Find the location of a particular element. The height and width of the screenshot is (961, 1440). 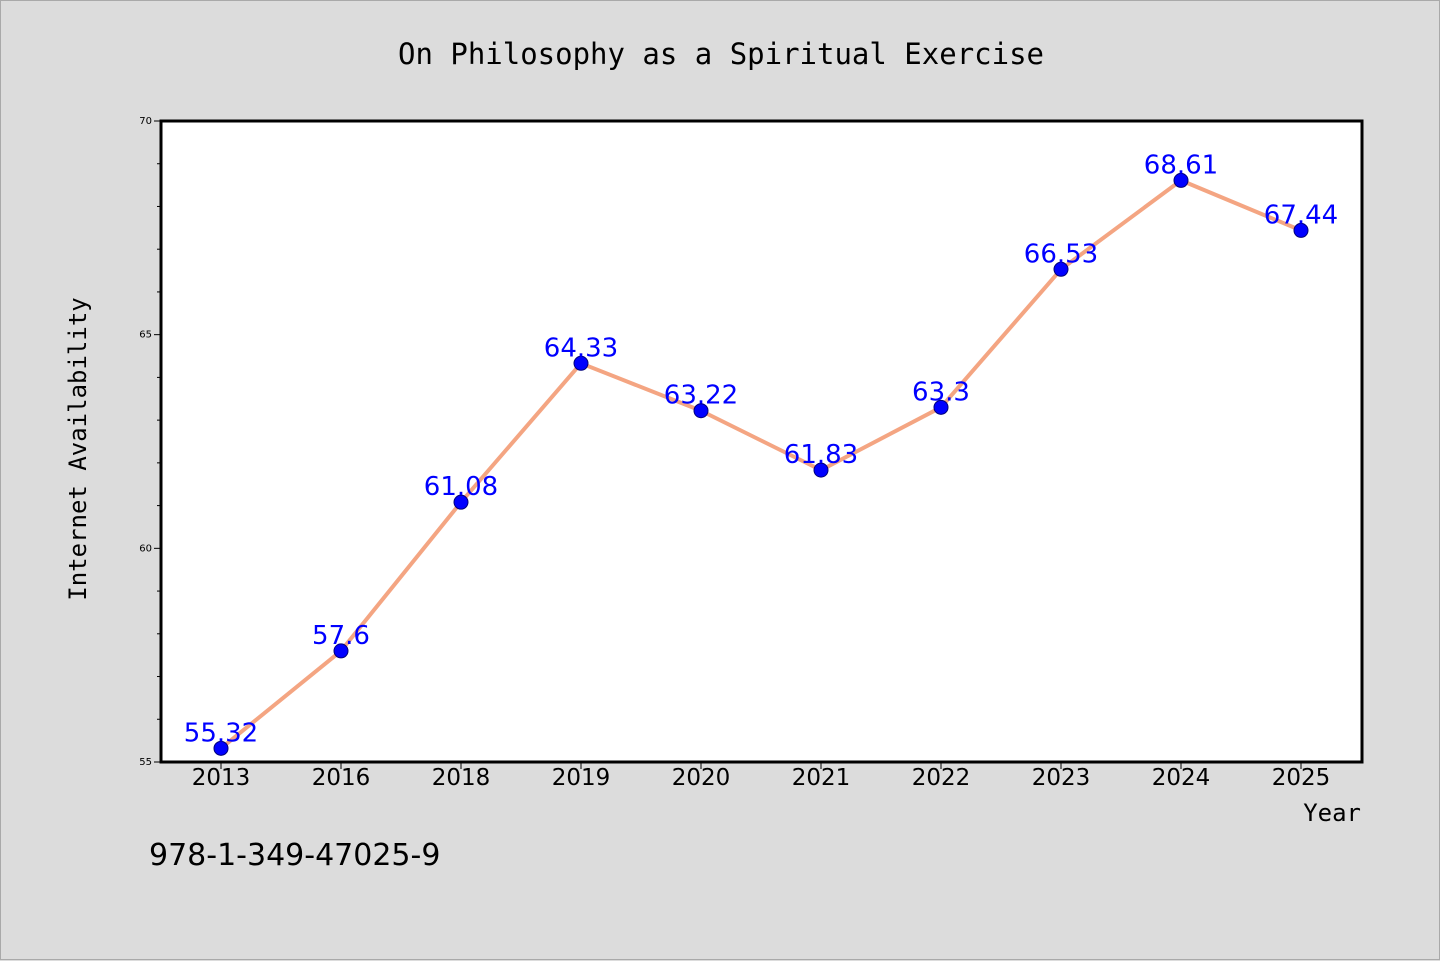

data-label: 61.08 is located at coordinates (461, 487).